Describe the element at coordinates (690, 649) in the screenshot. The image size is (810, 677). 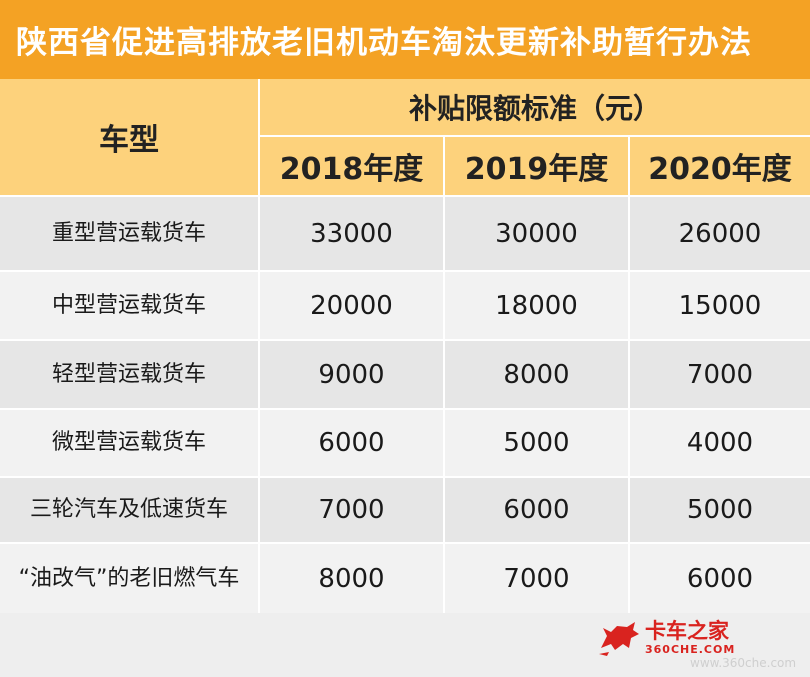
I see `logo-text-en: 360CHE.COM` at that location.